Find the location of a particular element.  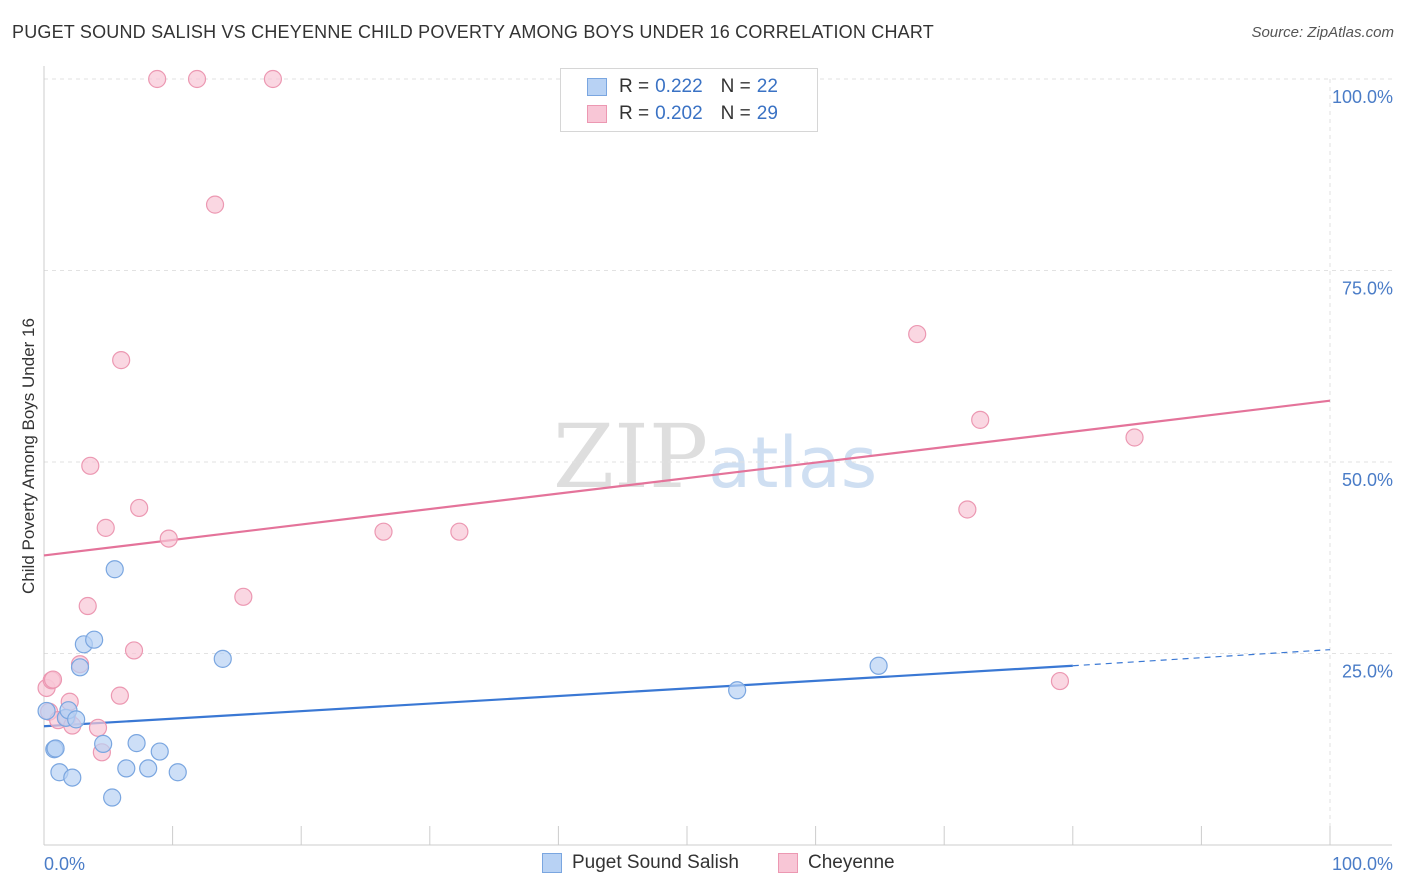

legend-r-value: 0.222 is located at coordinates (679, 86).